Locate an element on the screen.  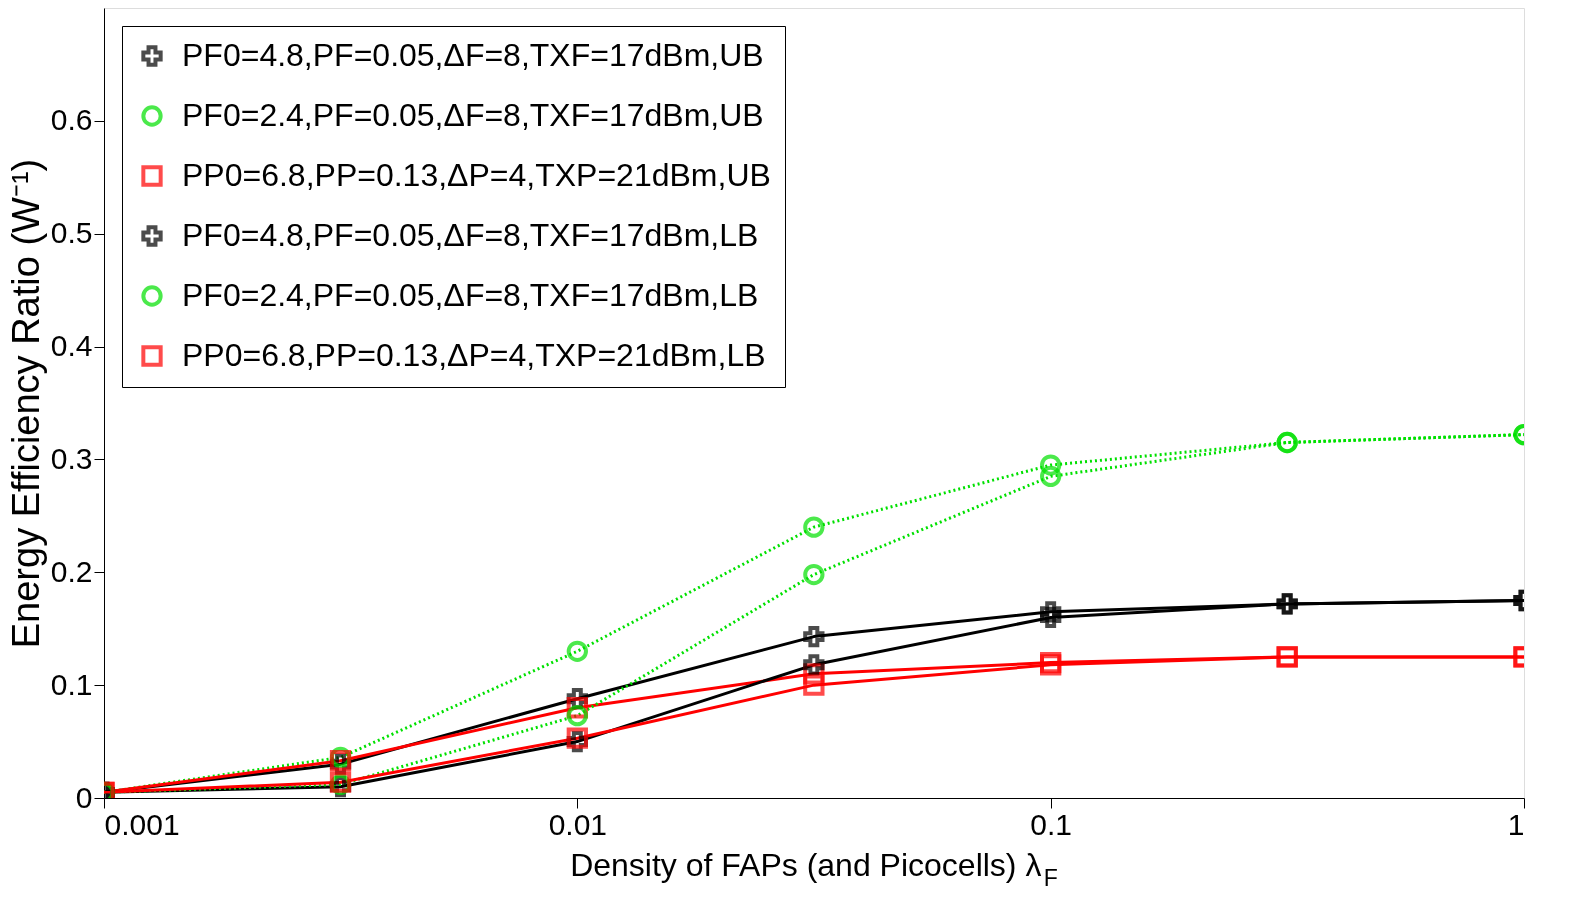
y-tick-label: 0.2 is located at coordinates (71, 571).